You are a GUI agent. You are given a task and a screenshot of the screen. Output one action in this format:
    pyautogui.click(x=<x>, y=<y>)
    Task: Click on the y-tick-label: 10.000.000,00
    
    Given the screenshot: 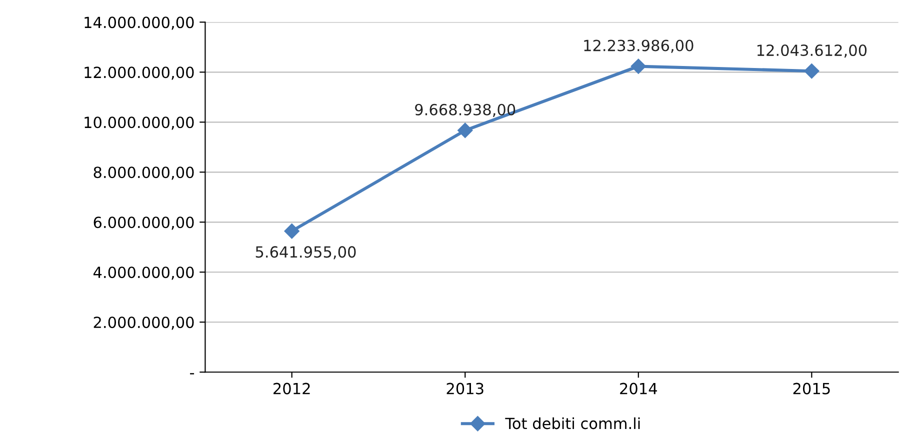 What is the action you would take?
    pyautogui.click(x=139, y=123)
    